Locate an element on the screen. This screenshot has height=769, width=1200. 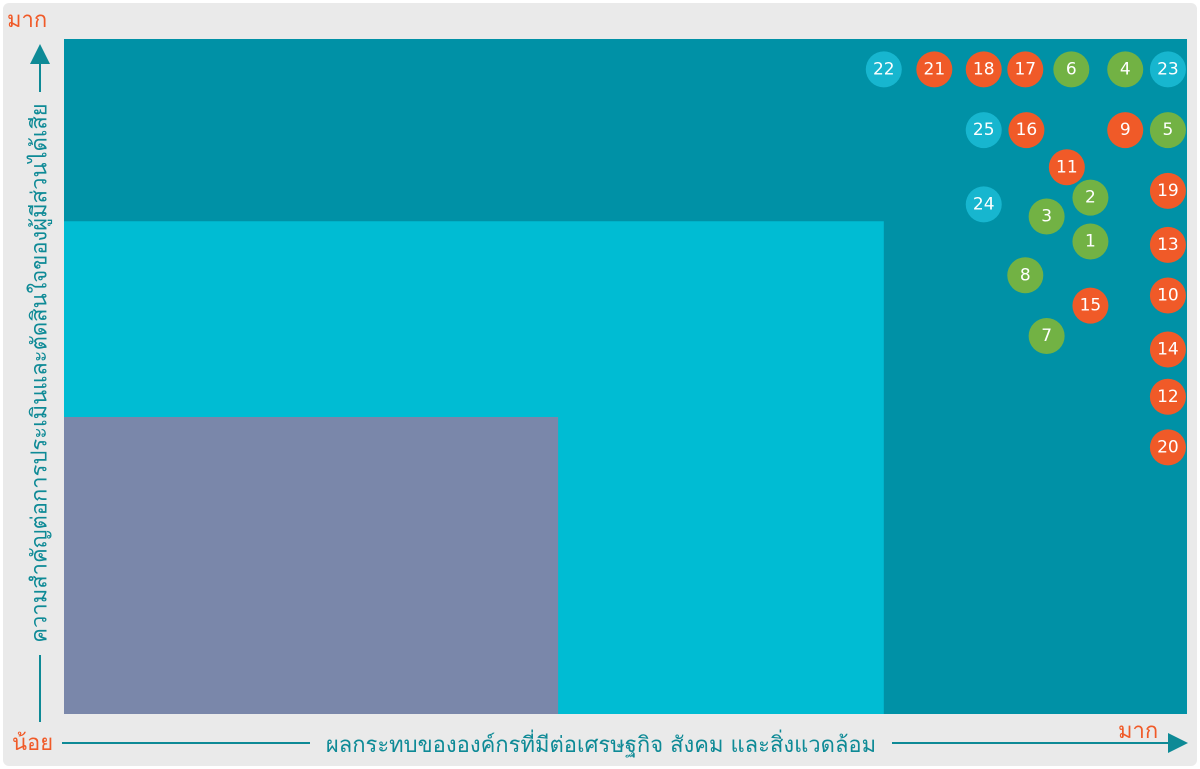
bubble-12: 12 is located at coordinates (1167, 396).